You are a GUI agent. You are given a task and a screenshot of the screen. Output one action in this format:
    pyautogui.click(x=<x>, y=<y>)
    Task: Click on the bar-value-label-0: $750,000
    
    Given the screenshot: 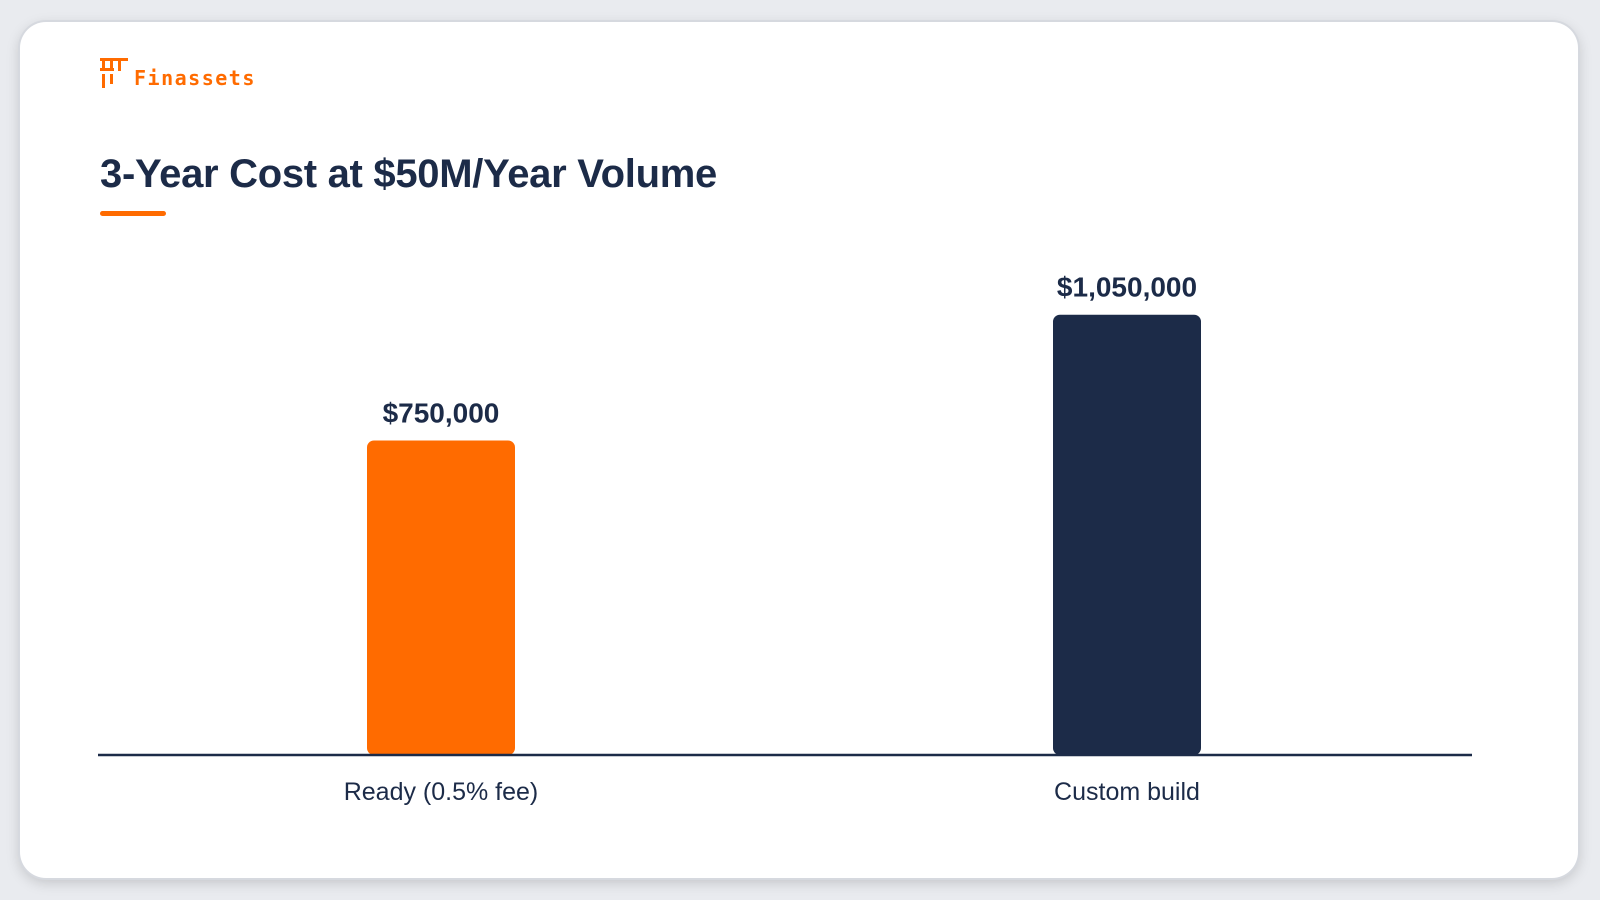 What is the action you would take?
    pyautogui.click(x=441, y=413)
    